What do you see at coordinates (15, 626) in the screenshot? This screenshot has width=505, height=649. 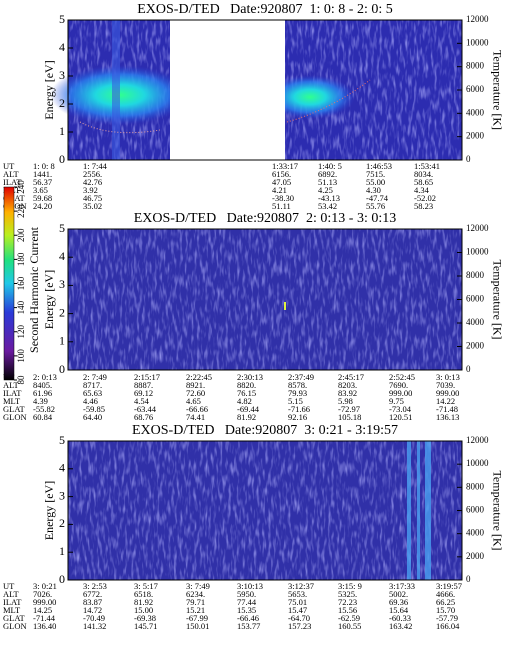 I see `table-row-label: GLON` at bounding box center [15, 626].